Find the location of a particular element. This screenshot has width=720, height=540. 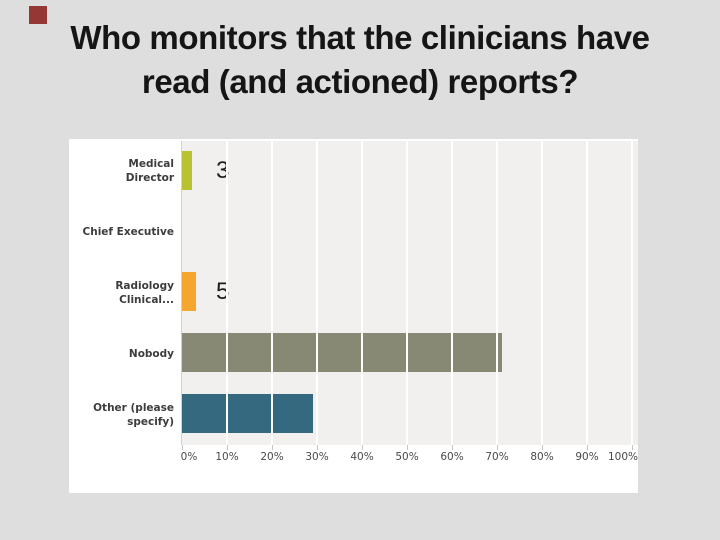

axis-tick-label: 100% is located at coordinates (623, 457).